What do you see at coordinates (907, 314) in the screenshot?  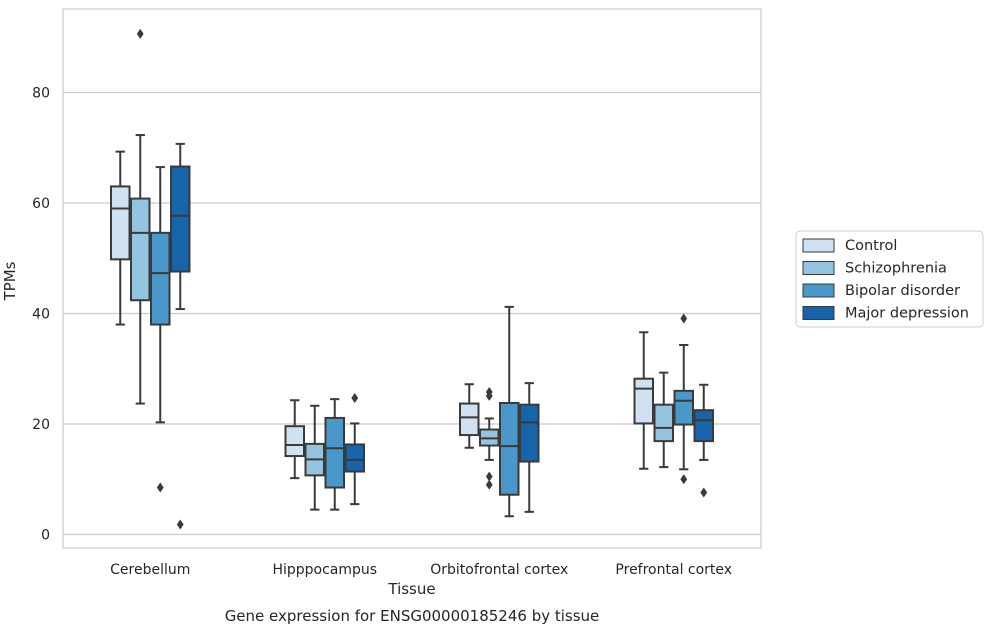 I see `legend-label: Major depression` at bounding box center [907, 314].